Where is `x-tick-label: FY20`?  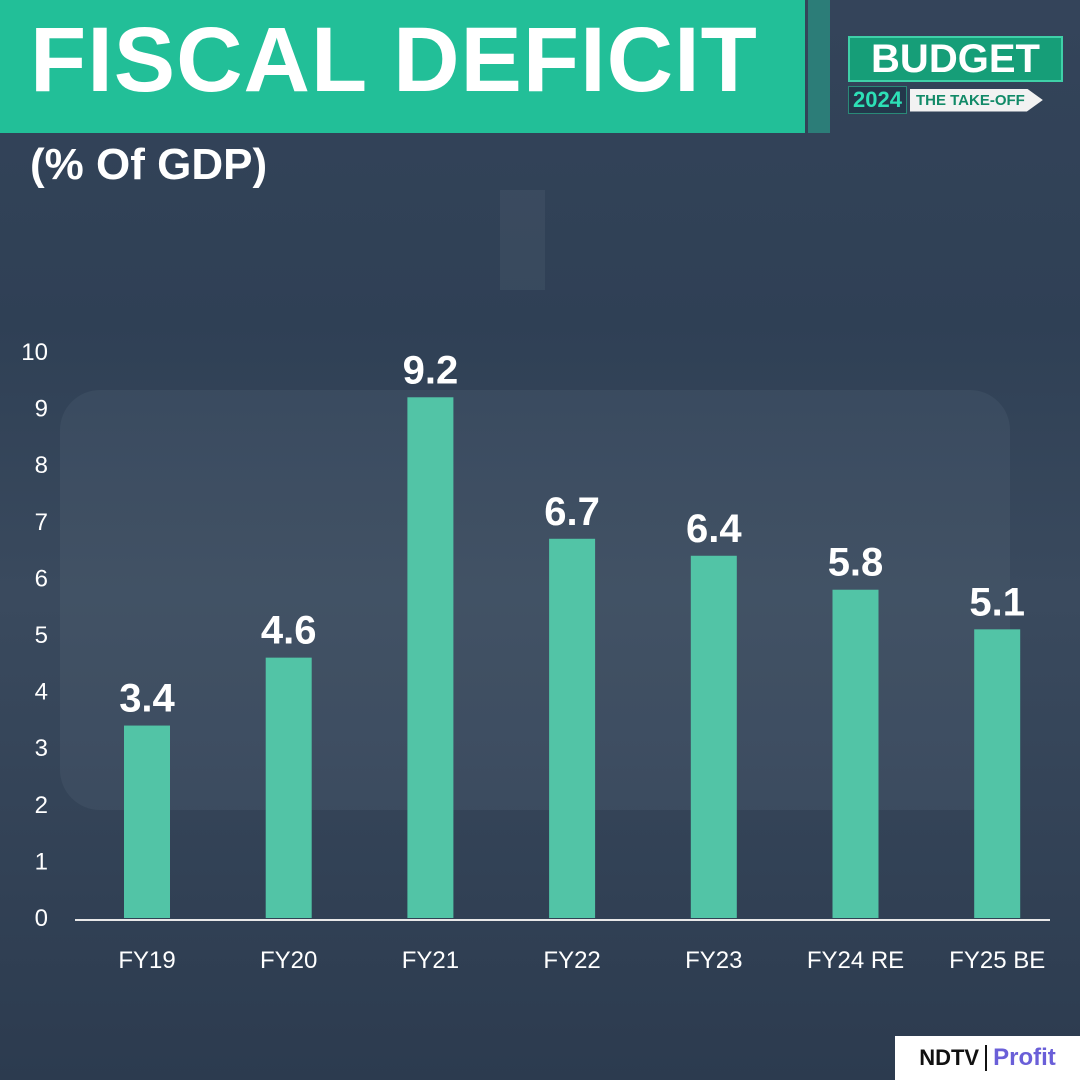
x-tick-label: FY20 is located at coordinates (288, 960).